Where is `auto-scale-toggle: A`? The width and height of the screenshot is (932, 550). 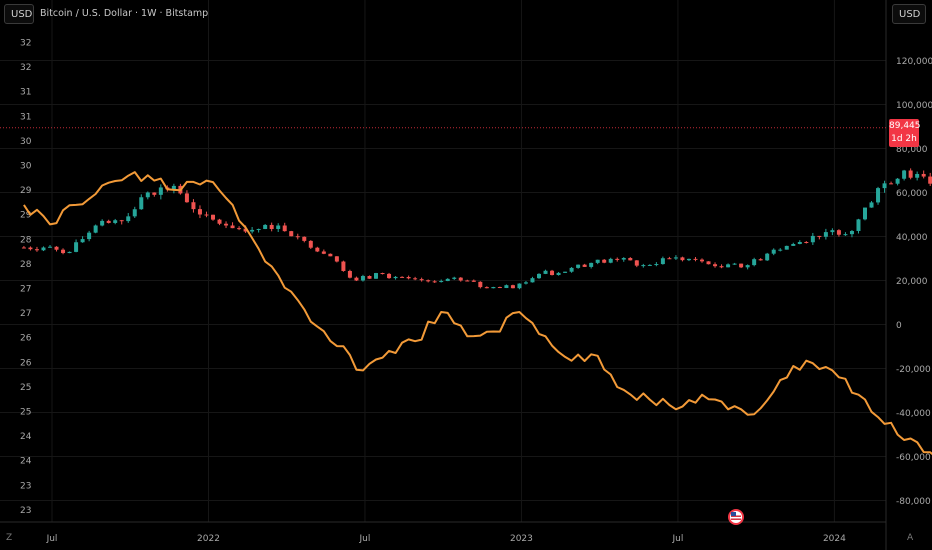
auto-scale-toggle: A is located at coordinates (910, 538).